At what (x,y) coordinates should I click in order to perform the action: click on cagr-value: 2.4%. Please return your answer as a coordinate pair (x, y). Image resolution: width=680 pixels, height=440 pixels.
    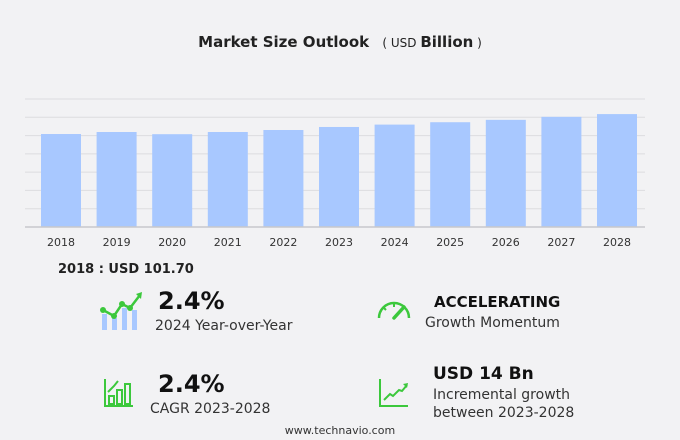
    Looking at the image, I should click on (191, 384).